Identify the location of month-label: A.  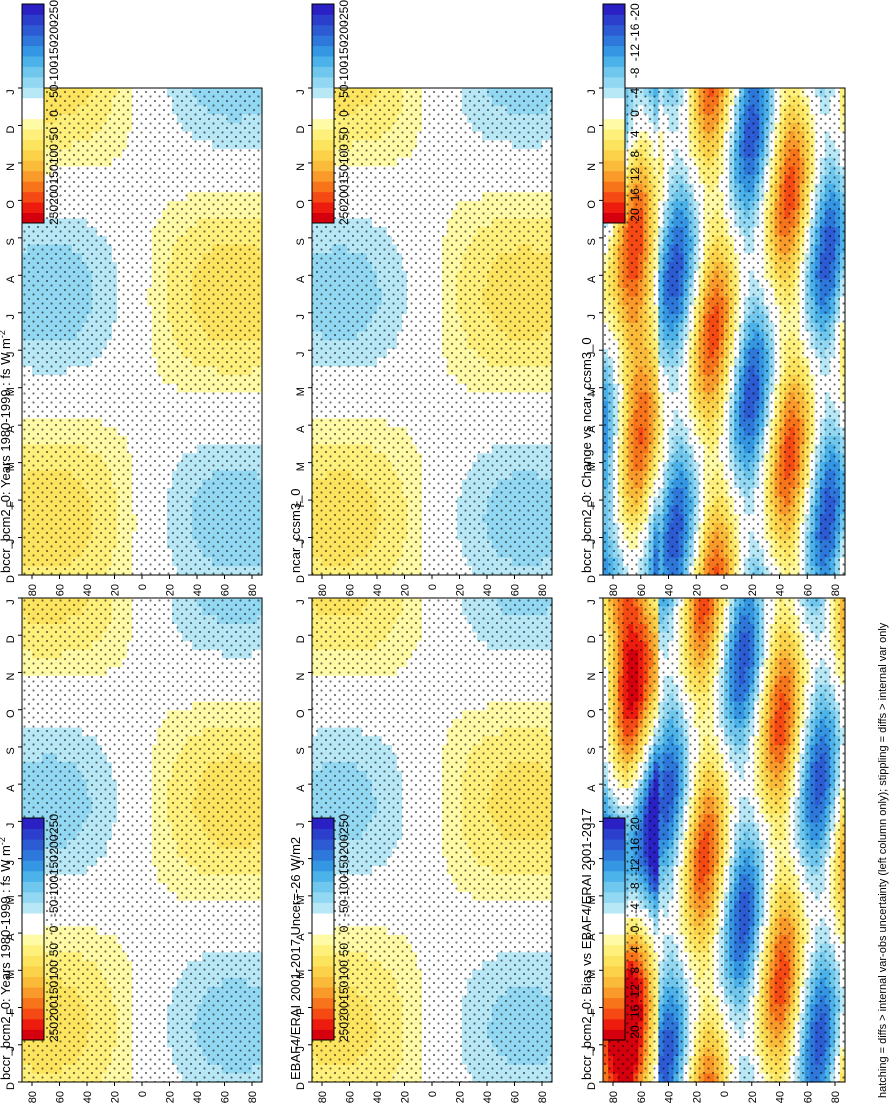
(11, 788).